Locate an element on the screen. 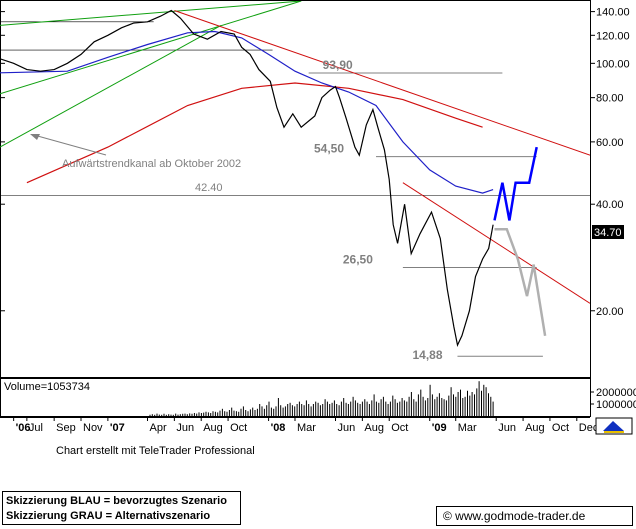 This screenshot has height=529, width=636. level-label-0: 93,90 is located at coordinates (338, 65).